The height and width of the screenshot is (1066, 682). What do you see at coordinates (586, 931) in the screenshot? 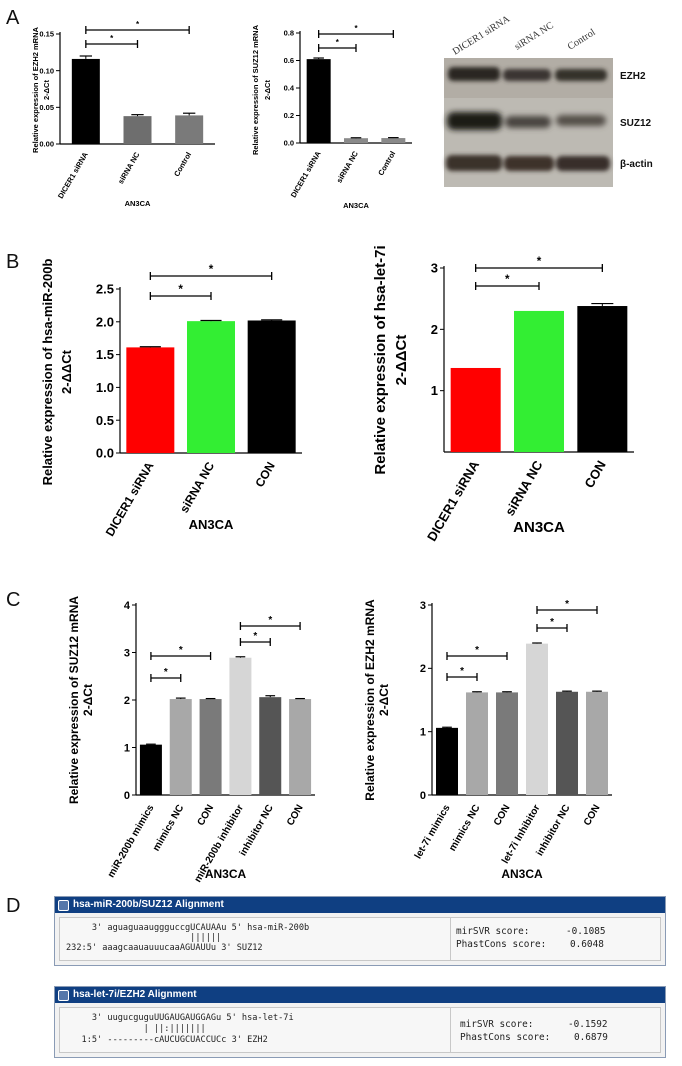
I see `mirsvr-value: -0.1085` at bounding box center [586, 931].